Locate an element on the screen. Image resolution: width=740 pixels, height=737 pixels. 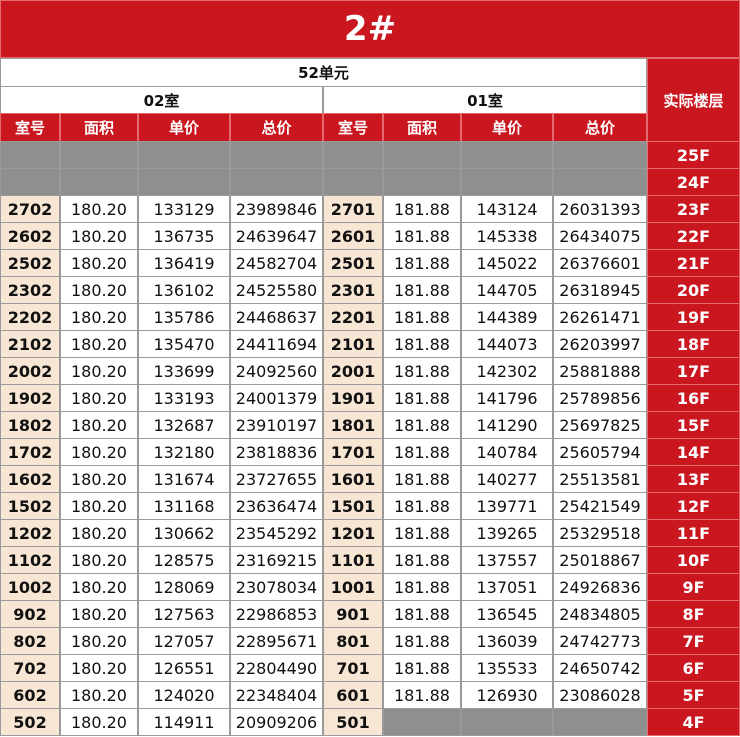
floor-cell: 12F is located at coordinates (693, 506).